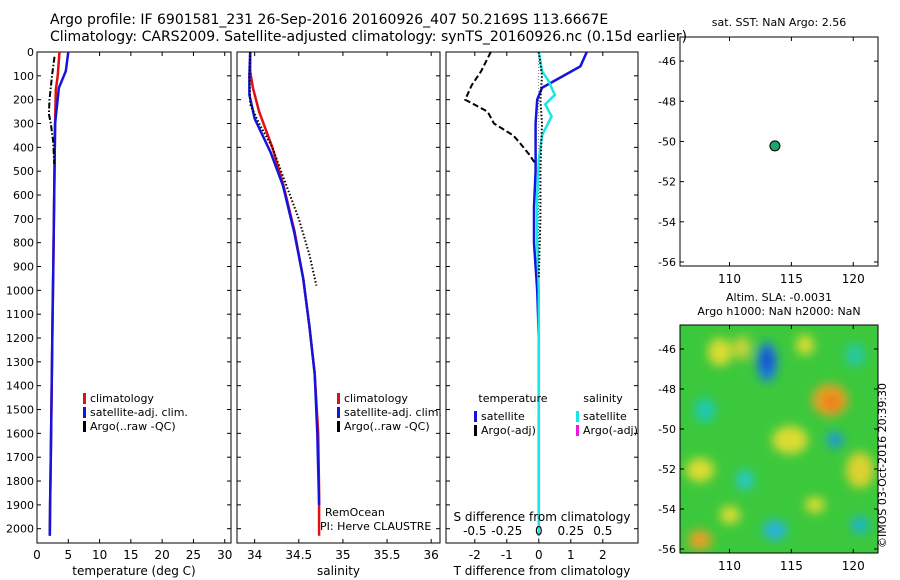 The width and height of the screenshot is (900, 580). Describe the element at coordinates (475, 555) in the screenshot. I see `x-tick-label: -2` at that location.